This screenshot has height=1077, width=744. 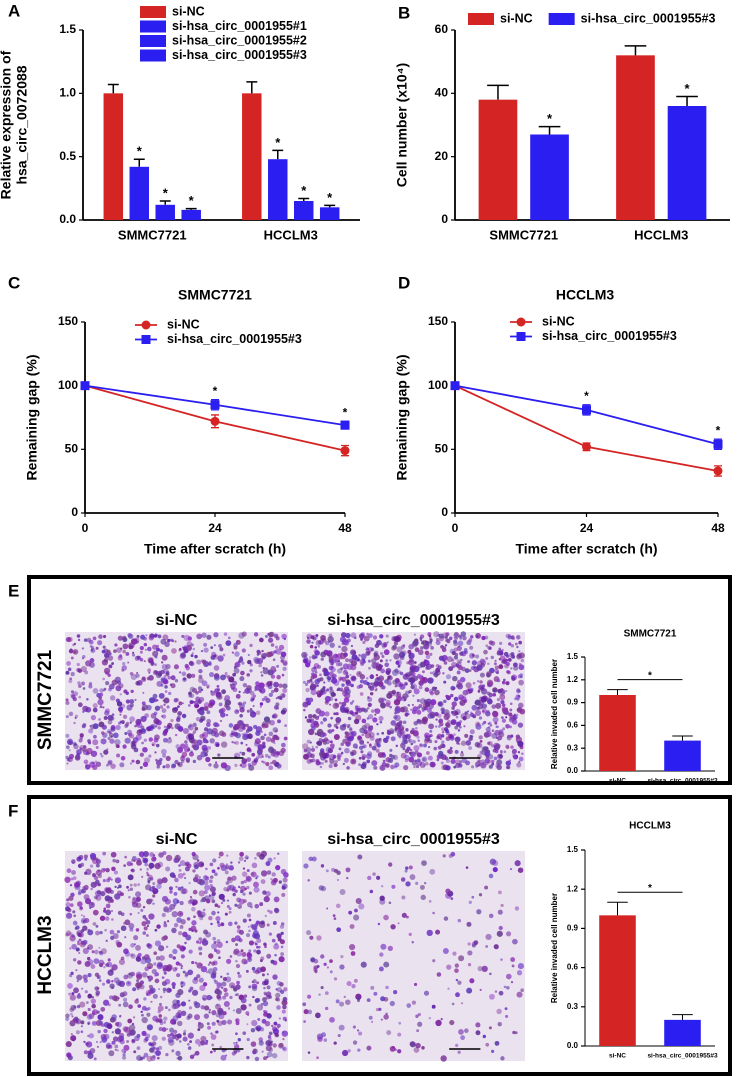 I want to click on x-tick-label: HCCLM3, so click(x=661, y=234).